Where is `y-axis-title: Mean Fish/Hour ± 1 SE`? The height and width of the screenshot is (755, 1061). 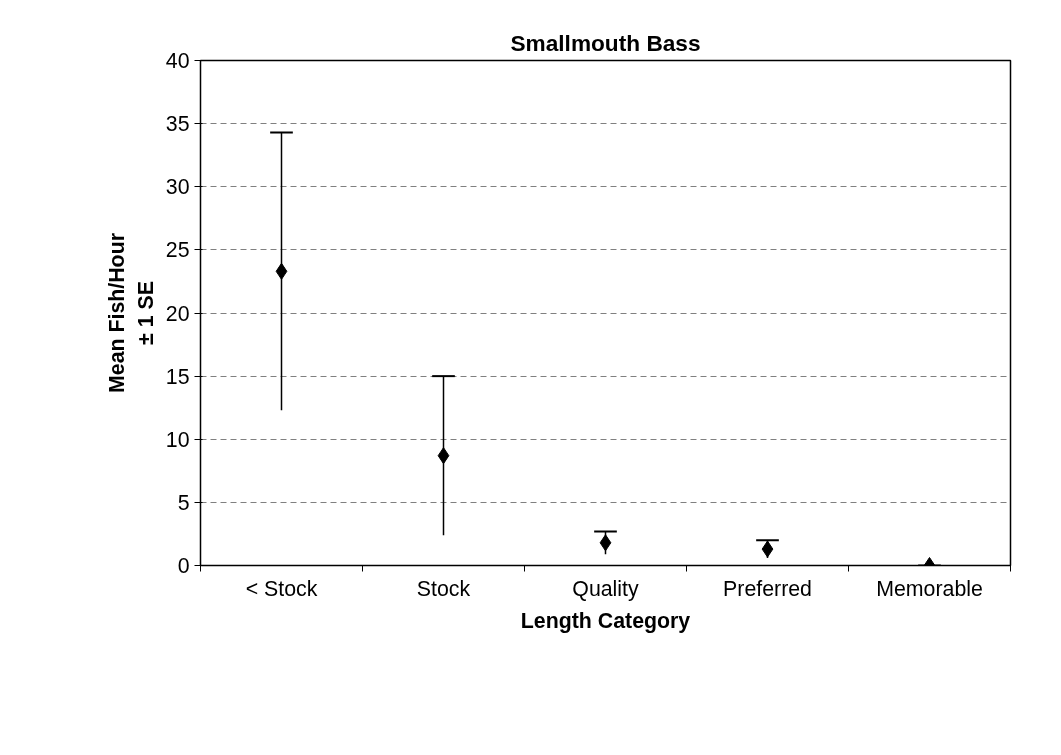 y-axis-title: Mean Fish/Hour ± 1 SE is located at coordinates (131, 313).